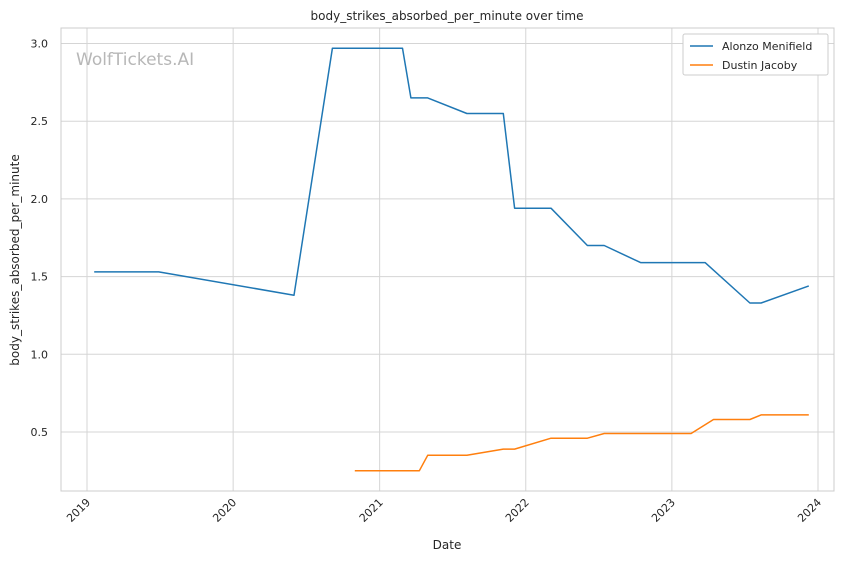 The width and height of the screenshot is (844, 561). Describe the element at coordinates (15, 259) in the screenshot. I see `y-axis-label: body_strikes_absorbed_per_minute` at that location.